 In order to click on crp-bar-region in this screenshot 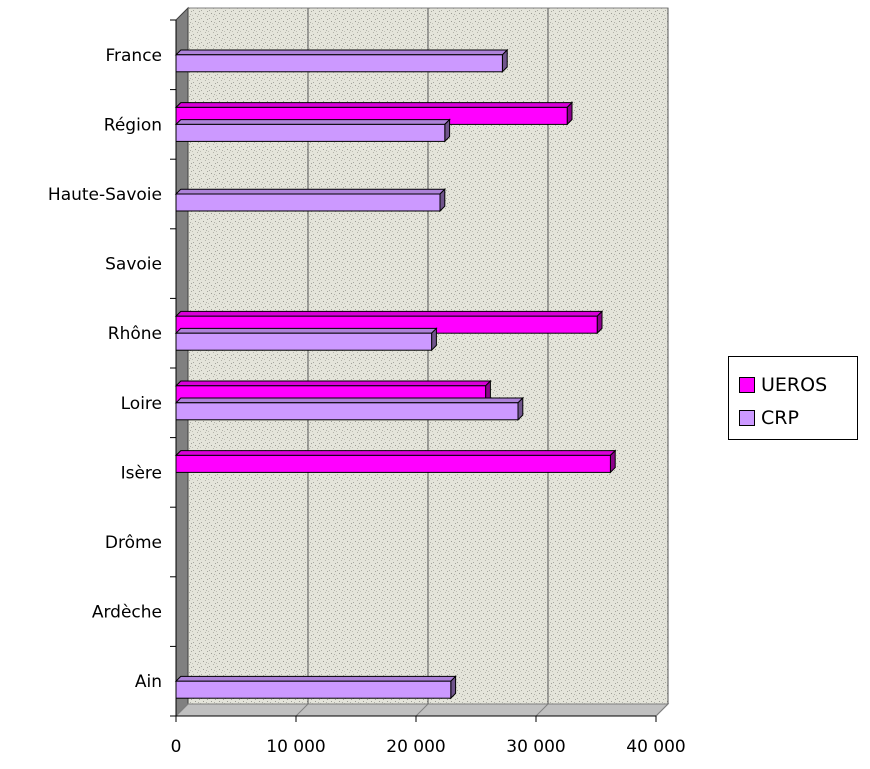, I will do `click(312, 130)`.